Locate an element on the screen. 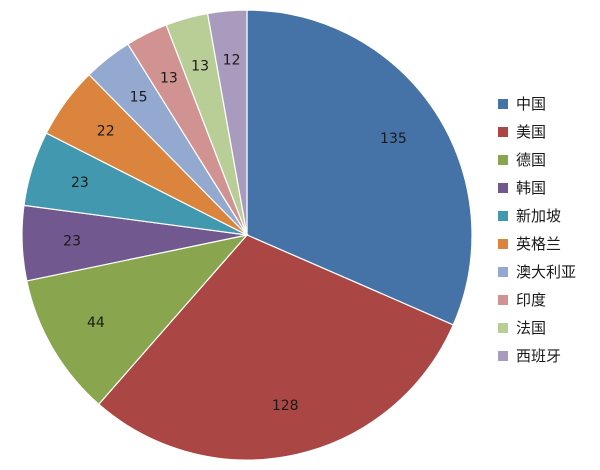 The width and height of the screenshot is (600, 470). slice-value-label-9: 12 is located at coordinates (232, 61).